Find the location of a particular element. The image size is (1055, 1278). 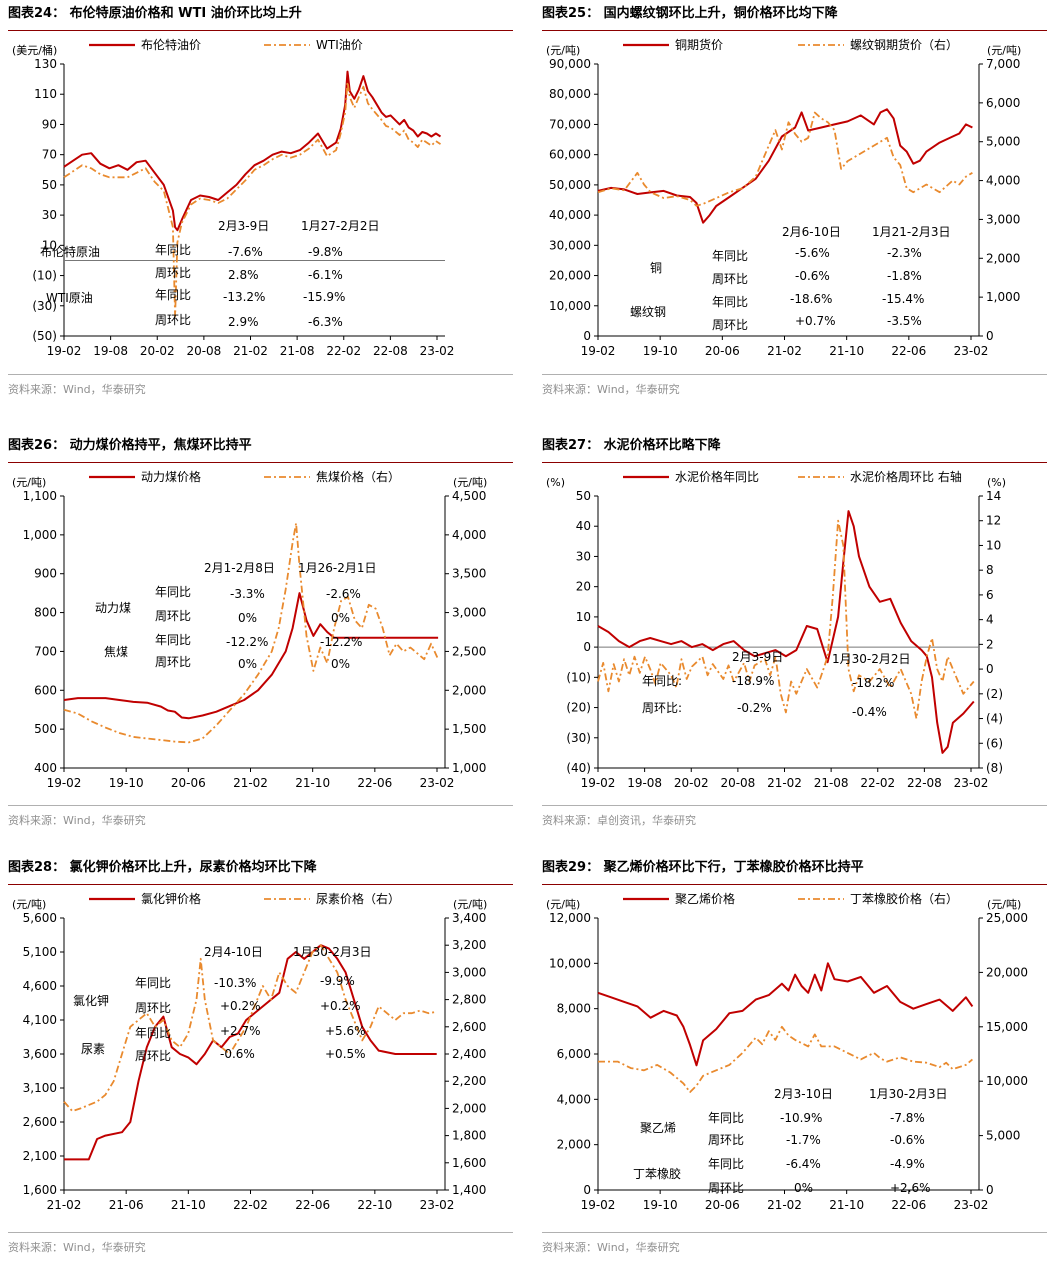

y-tick-label-right: 10,000 is located at coordinates (1007, 1081).